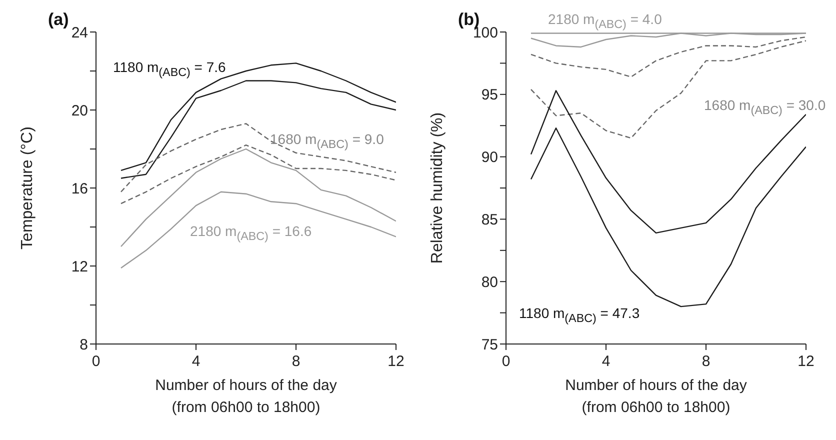 The width and height of the screenshot is (836, 440). I want to click on annotation: 1680 m$_{(ABC)}$ = 9.0, so click(327, 141).